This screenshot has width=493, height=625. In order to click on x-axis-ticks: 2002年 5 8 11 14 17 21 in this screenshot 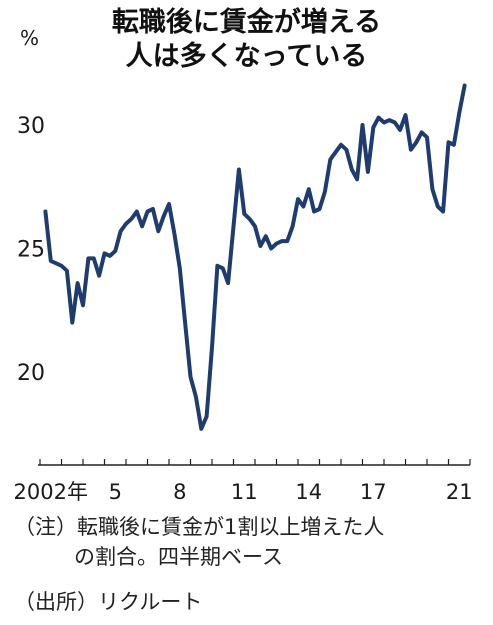, I will do `click(243, 481)`.